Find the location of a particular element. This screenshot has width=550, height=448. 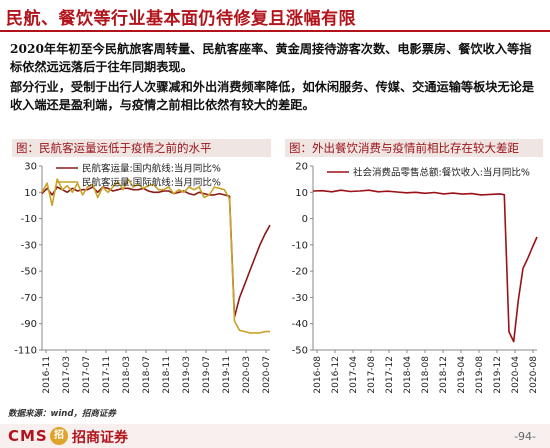

x-tick-label: 2020-07 is located at coordinates (267, 375).